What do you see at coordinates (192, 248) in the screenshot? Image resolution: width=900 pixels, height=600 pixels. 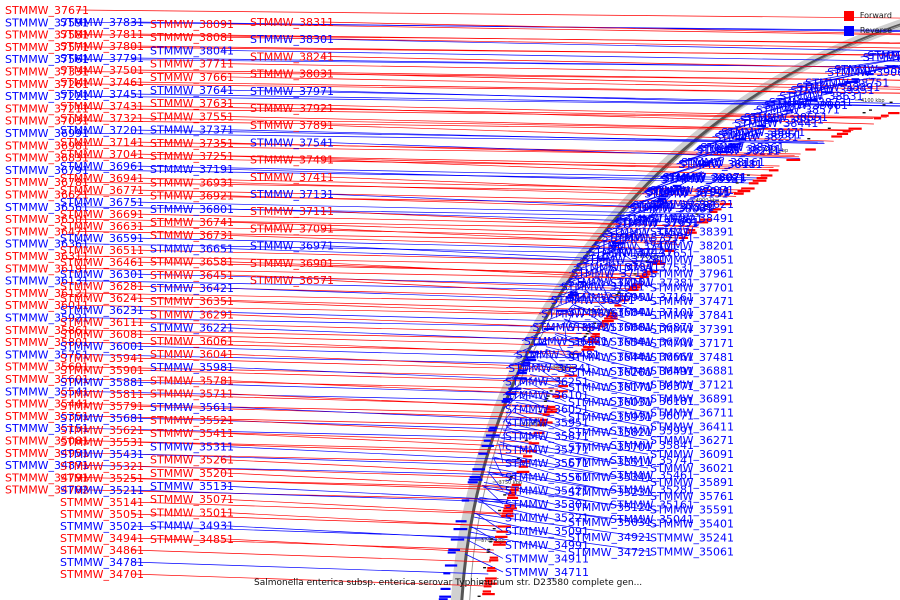 I see `gene-label: STMMW_36651` at bounding box center [192, 248].